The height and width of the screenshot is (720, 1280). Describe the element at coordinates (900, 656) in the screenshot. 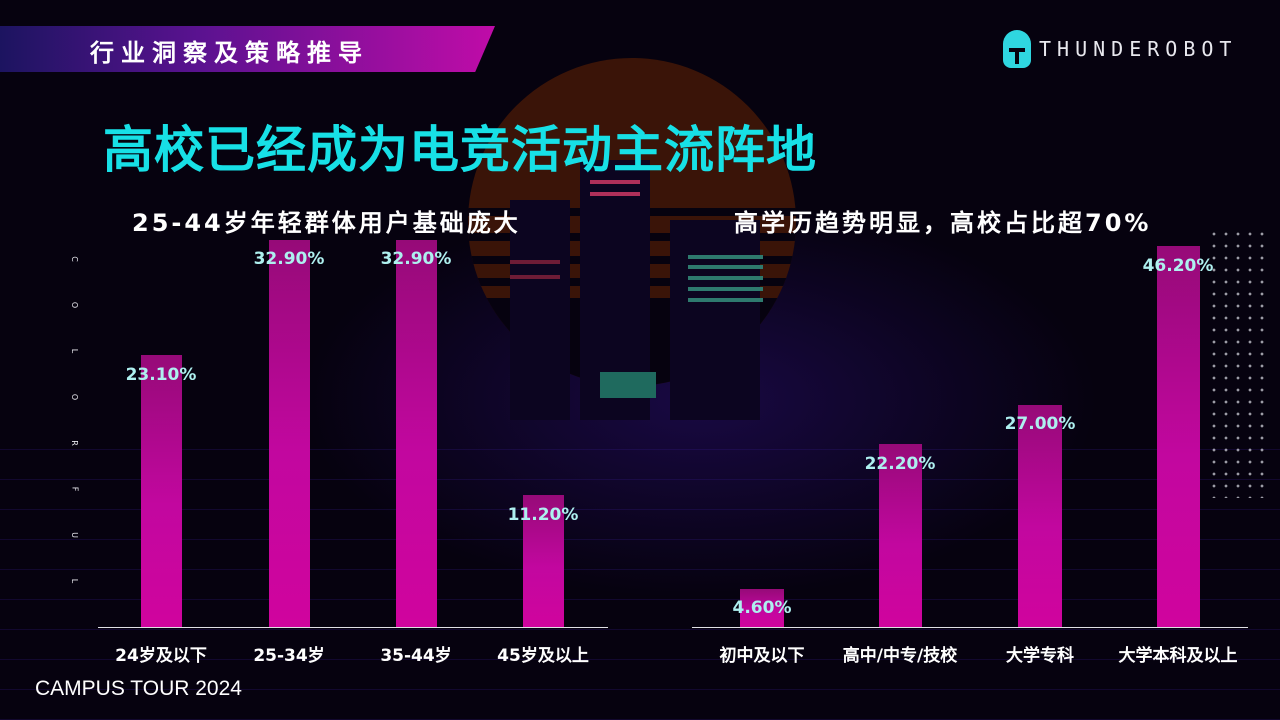

I see `category-label: 高中/中专/技校` at that location.